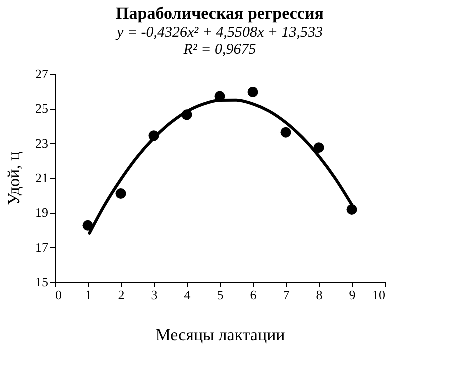  What do you see at coordinates (121, 295) in the screenshot?
I see `x-tick-label: 2` at bounding box center [121, 295].